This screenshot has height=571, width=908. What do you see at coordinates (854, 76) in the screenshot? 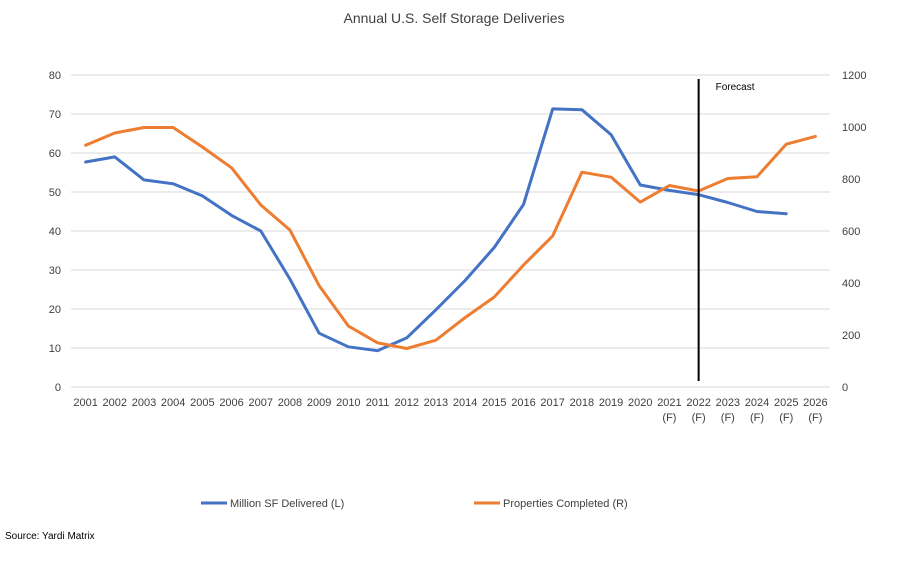
I see `right-tick-label: 1200` at bounding box center [854, 76].